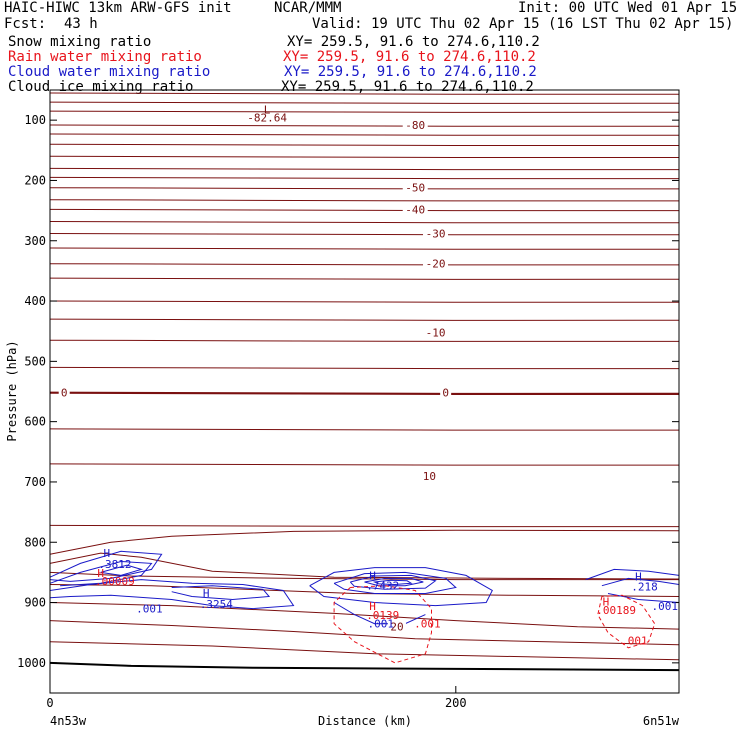  I want to click on isotherm-label: -40, so click(415, 209).